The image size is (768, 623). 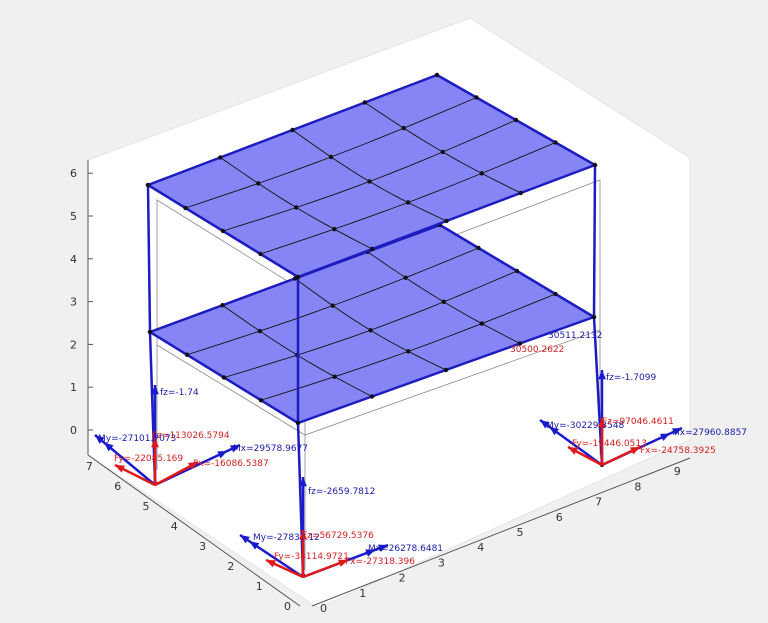 I want to click on y-tick-label: 3, so click(x=202, y=546).